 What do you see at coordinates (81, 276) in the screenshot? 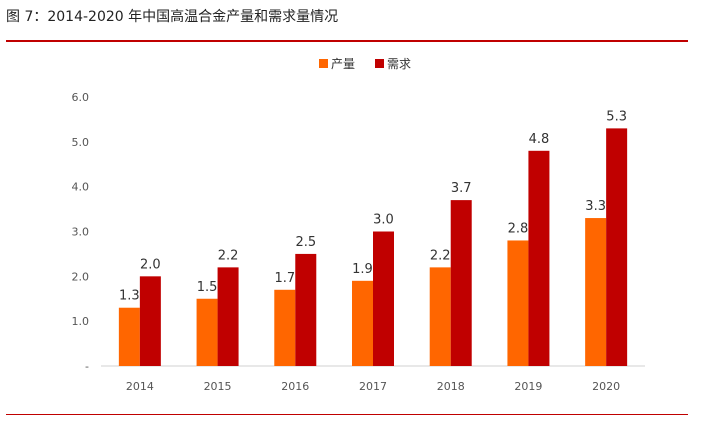
I see `y-tick-label: 2.0` at bounding box center [81, 276].